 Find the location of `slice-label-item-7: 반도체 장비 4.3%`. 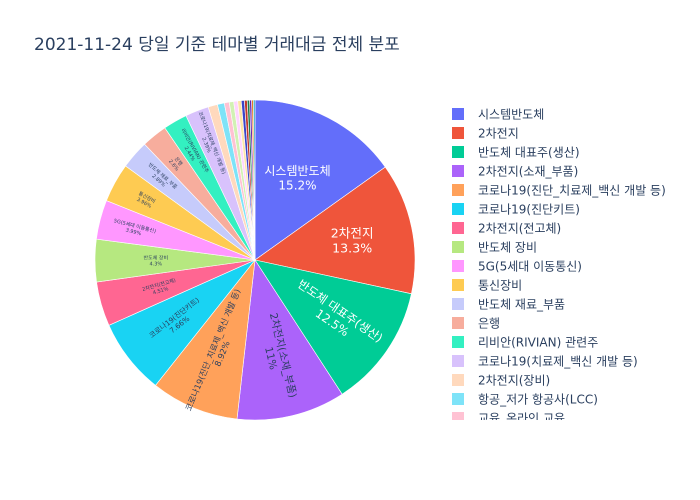

slice-label-item-7: 반도체 장비 4.3% is located at coordinates (155, 260).